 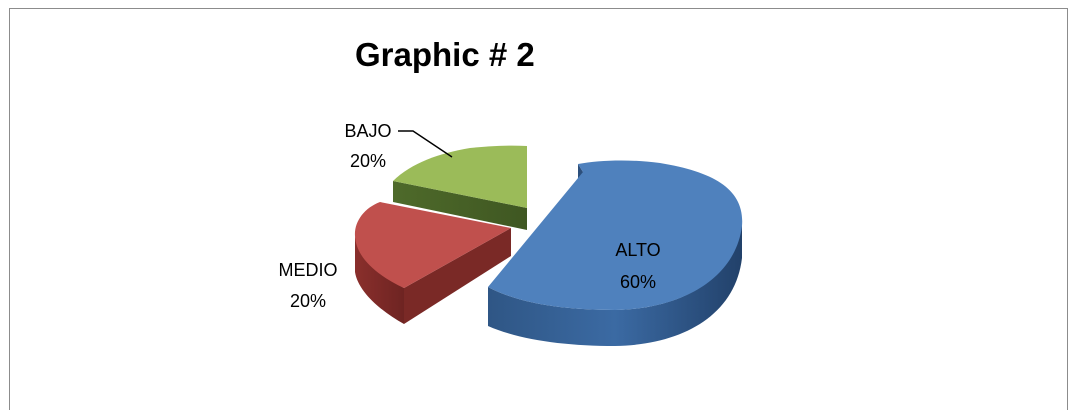 What do you see at coordinates (615, 284) in the screenshot?
I see `slice-alto-side` at bounding box center [615, 284].